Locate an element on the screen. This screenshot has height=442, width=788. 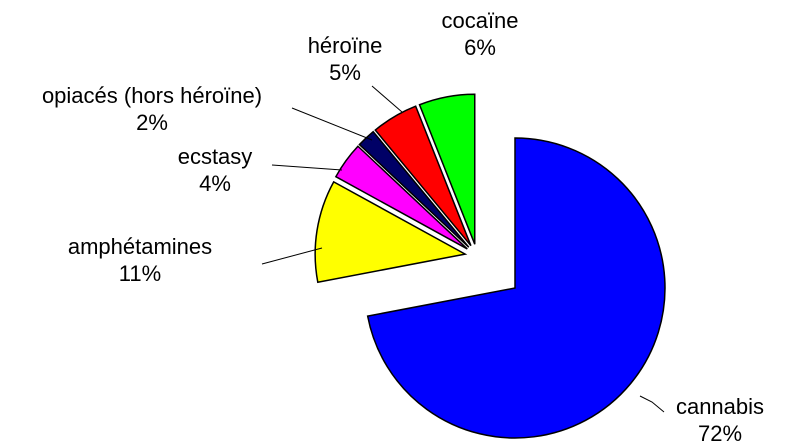
slice-value-label: 4% is located at coordinates (215, 183).